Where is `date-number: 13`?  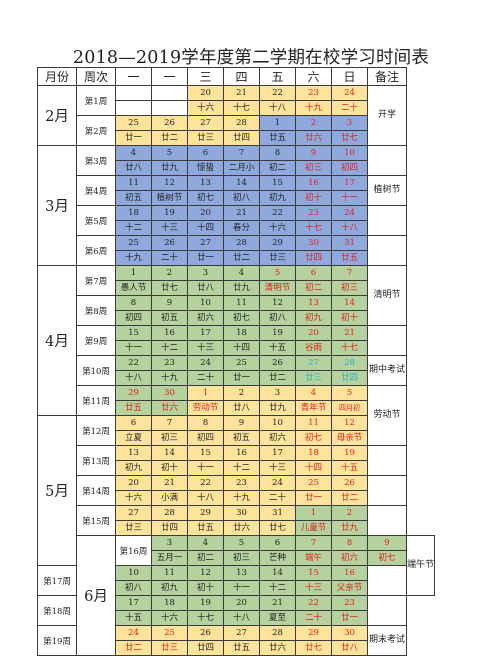 date-number: 13 is located at coordinates (313, 303).